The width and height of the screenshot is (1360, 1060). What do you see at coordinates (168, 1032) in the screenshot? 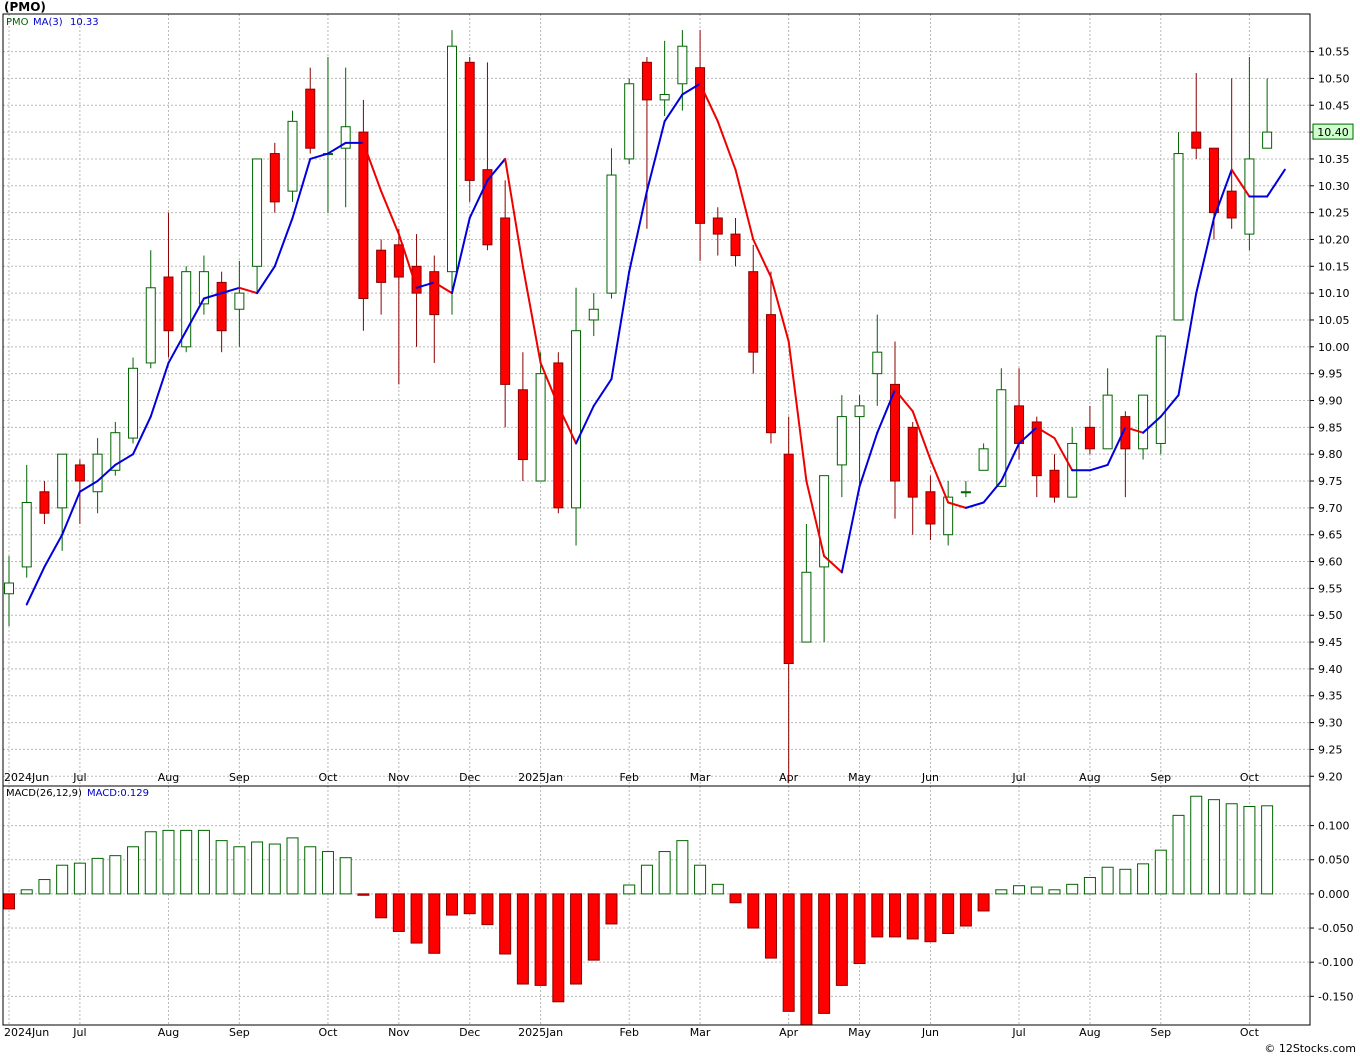
I see `macd-x-month-label: Aug` at bounding box center [168, 1032].